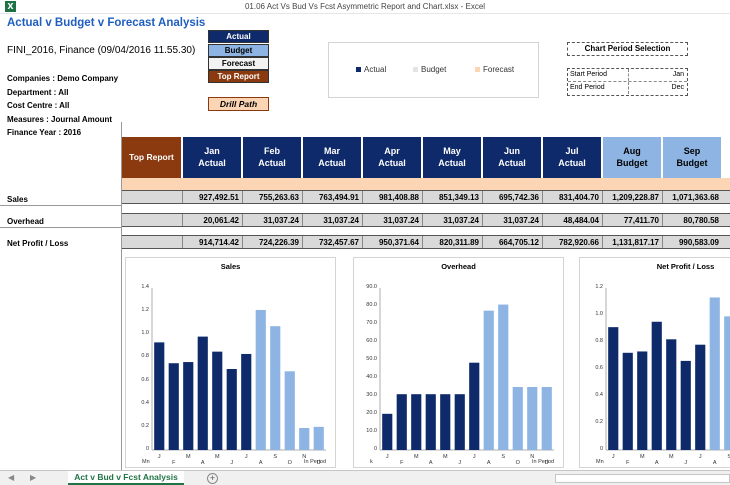 The height and width of the screenshot is (485, 730). What do you see at coordinates (691, 242) in the screenshot?
I see `table-cell: 990,583.09` at bounding box center [691, 242].